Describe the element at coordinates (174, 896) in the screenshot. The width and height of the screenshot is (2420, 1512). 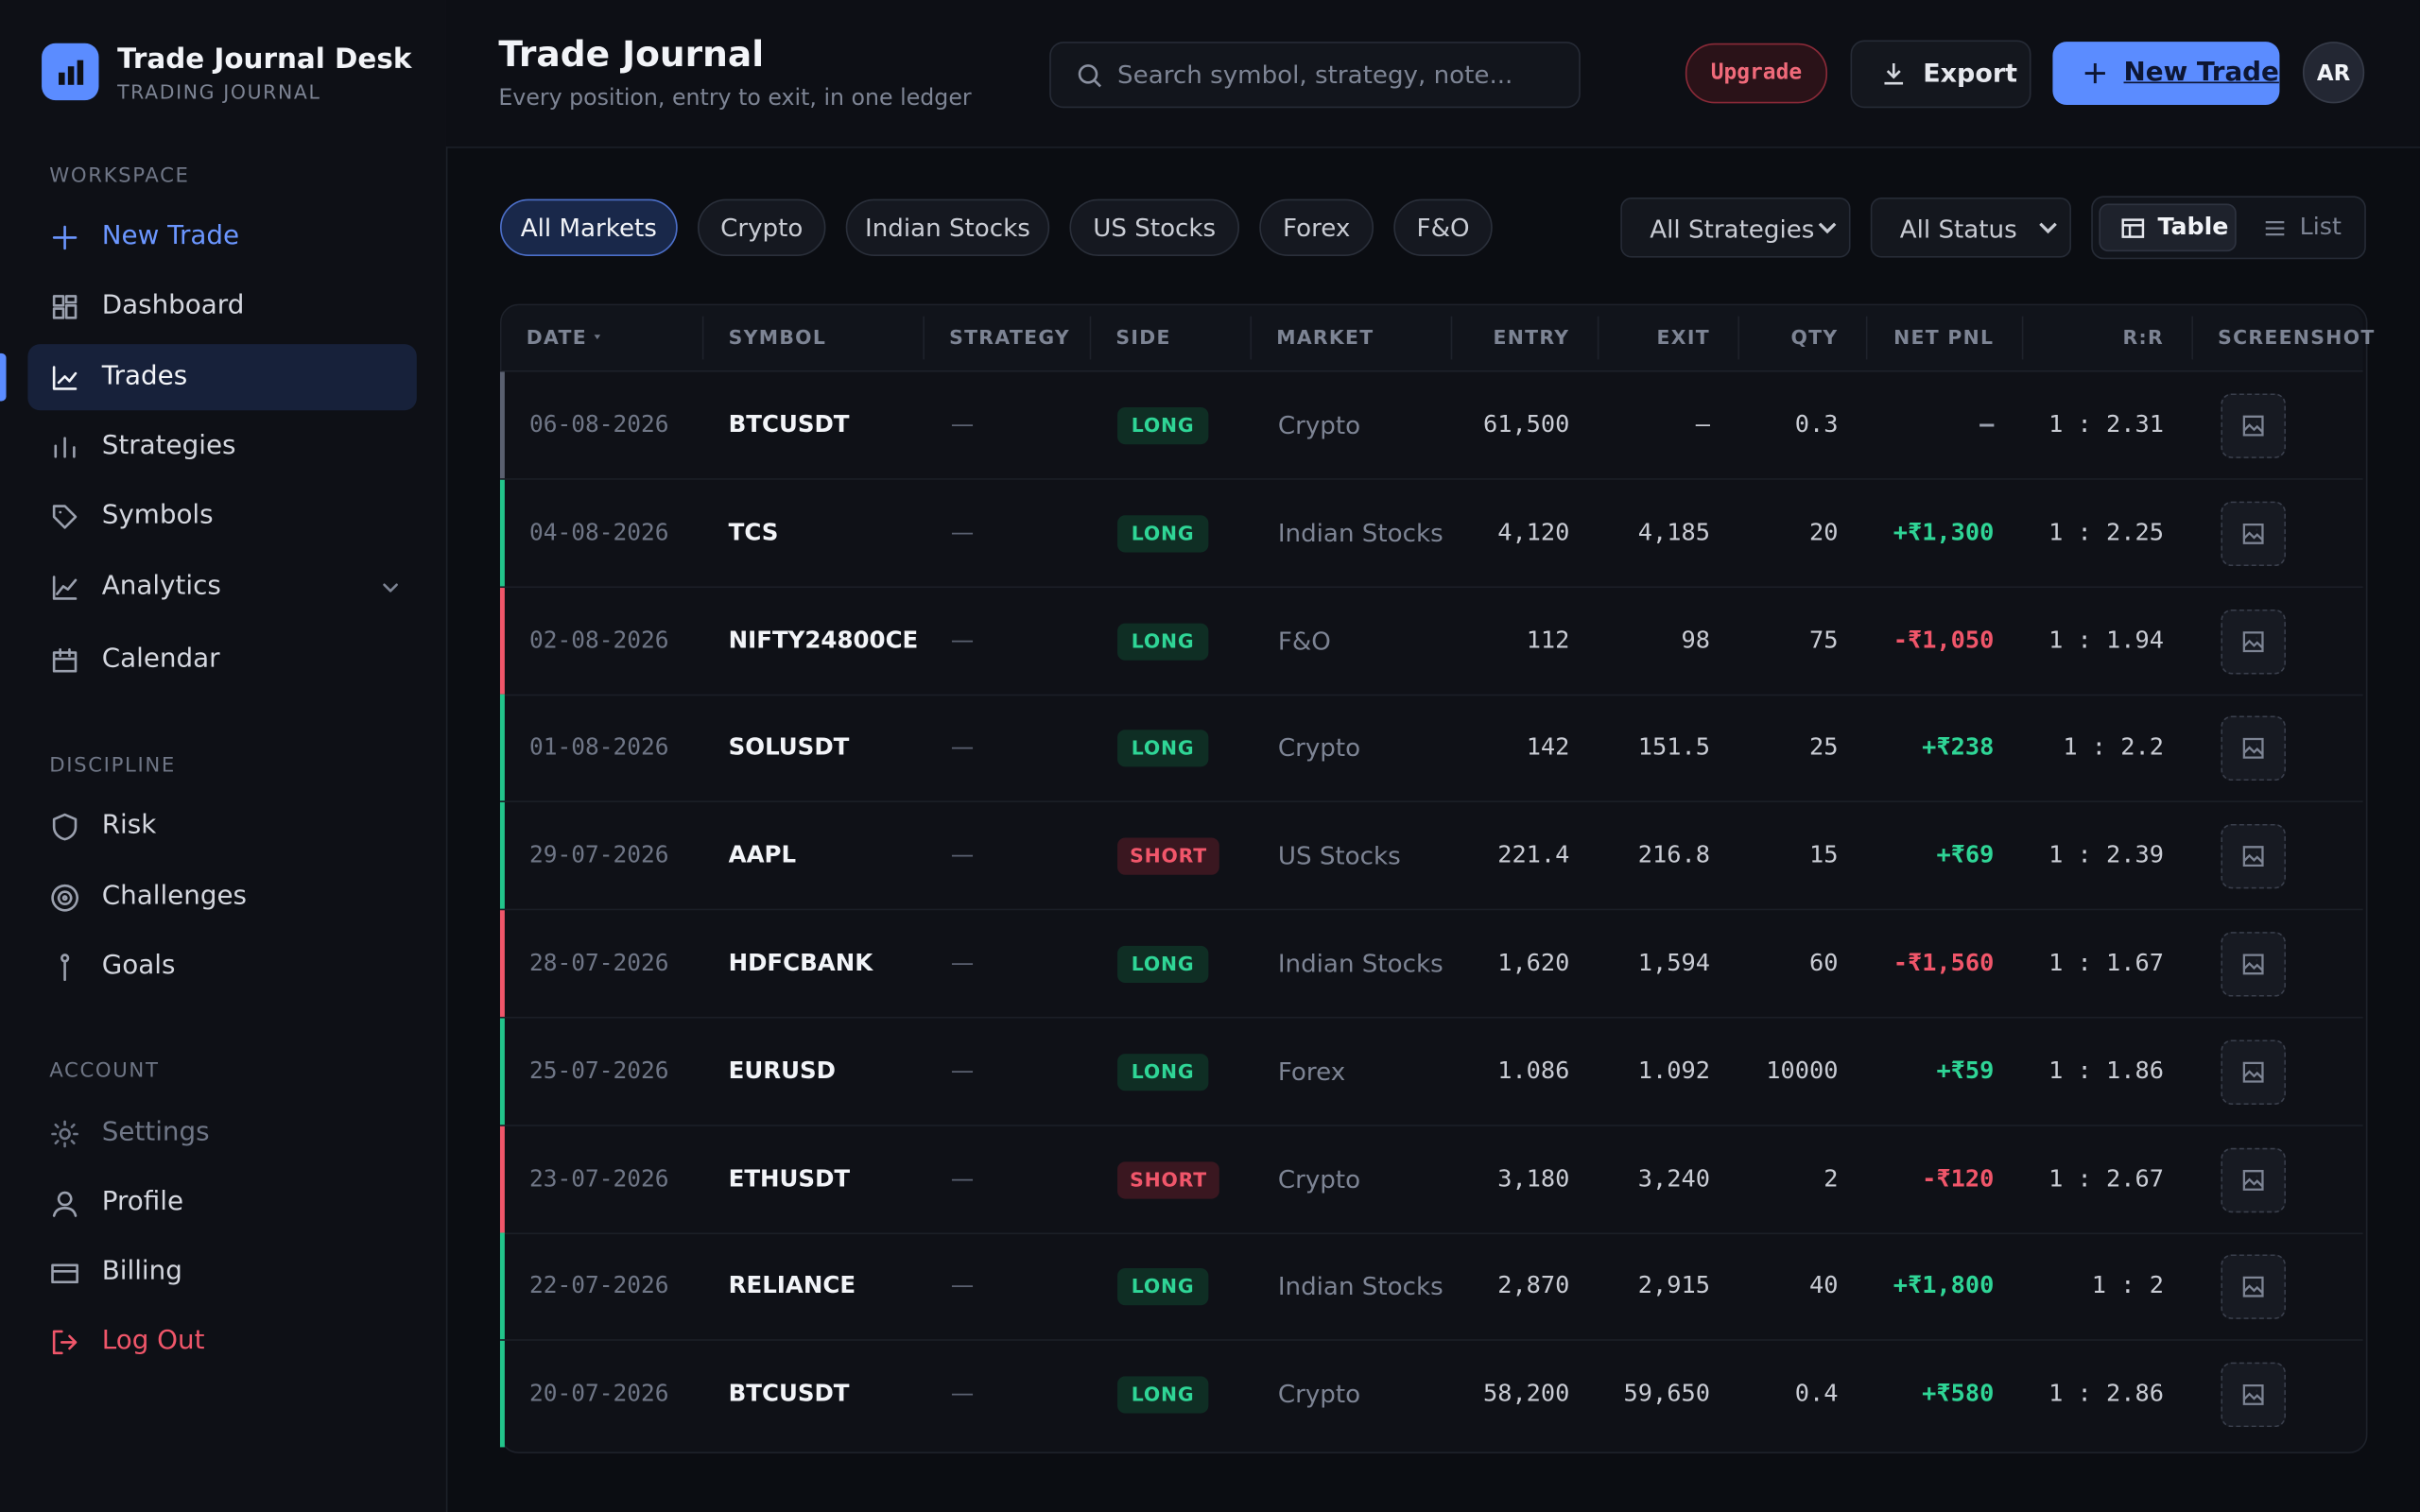
I see `nav-item: Challenges` at that location.